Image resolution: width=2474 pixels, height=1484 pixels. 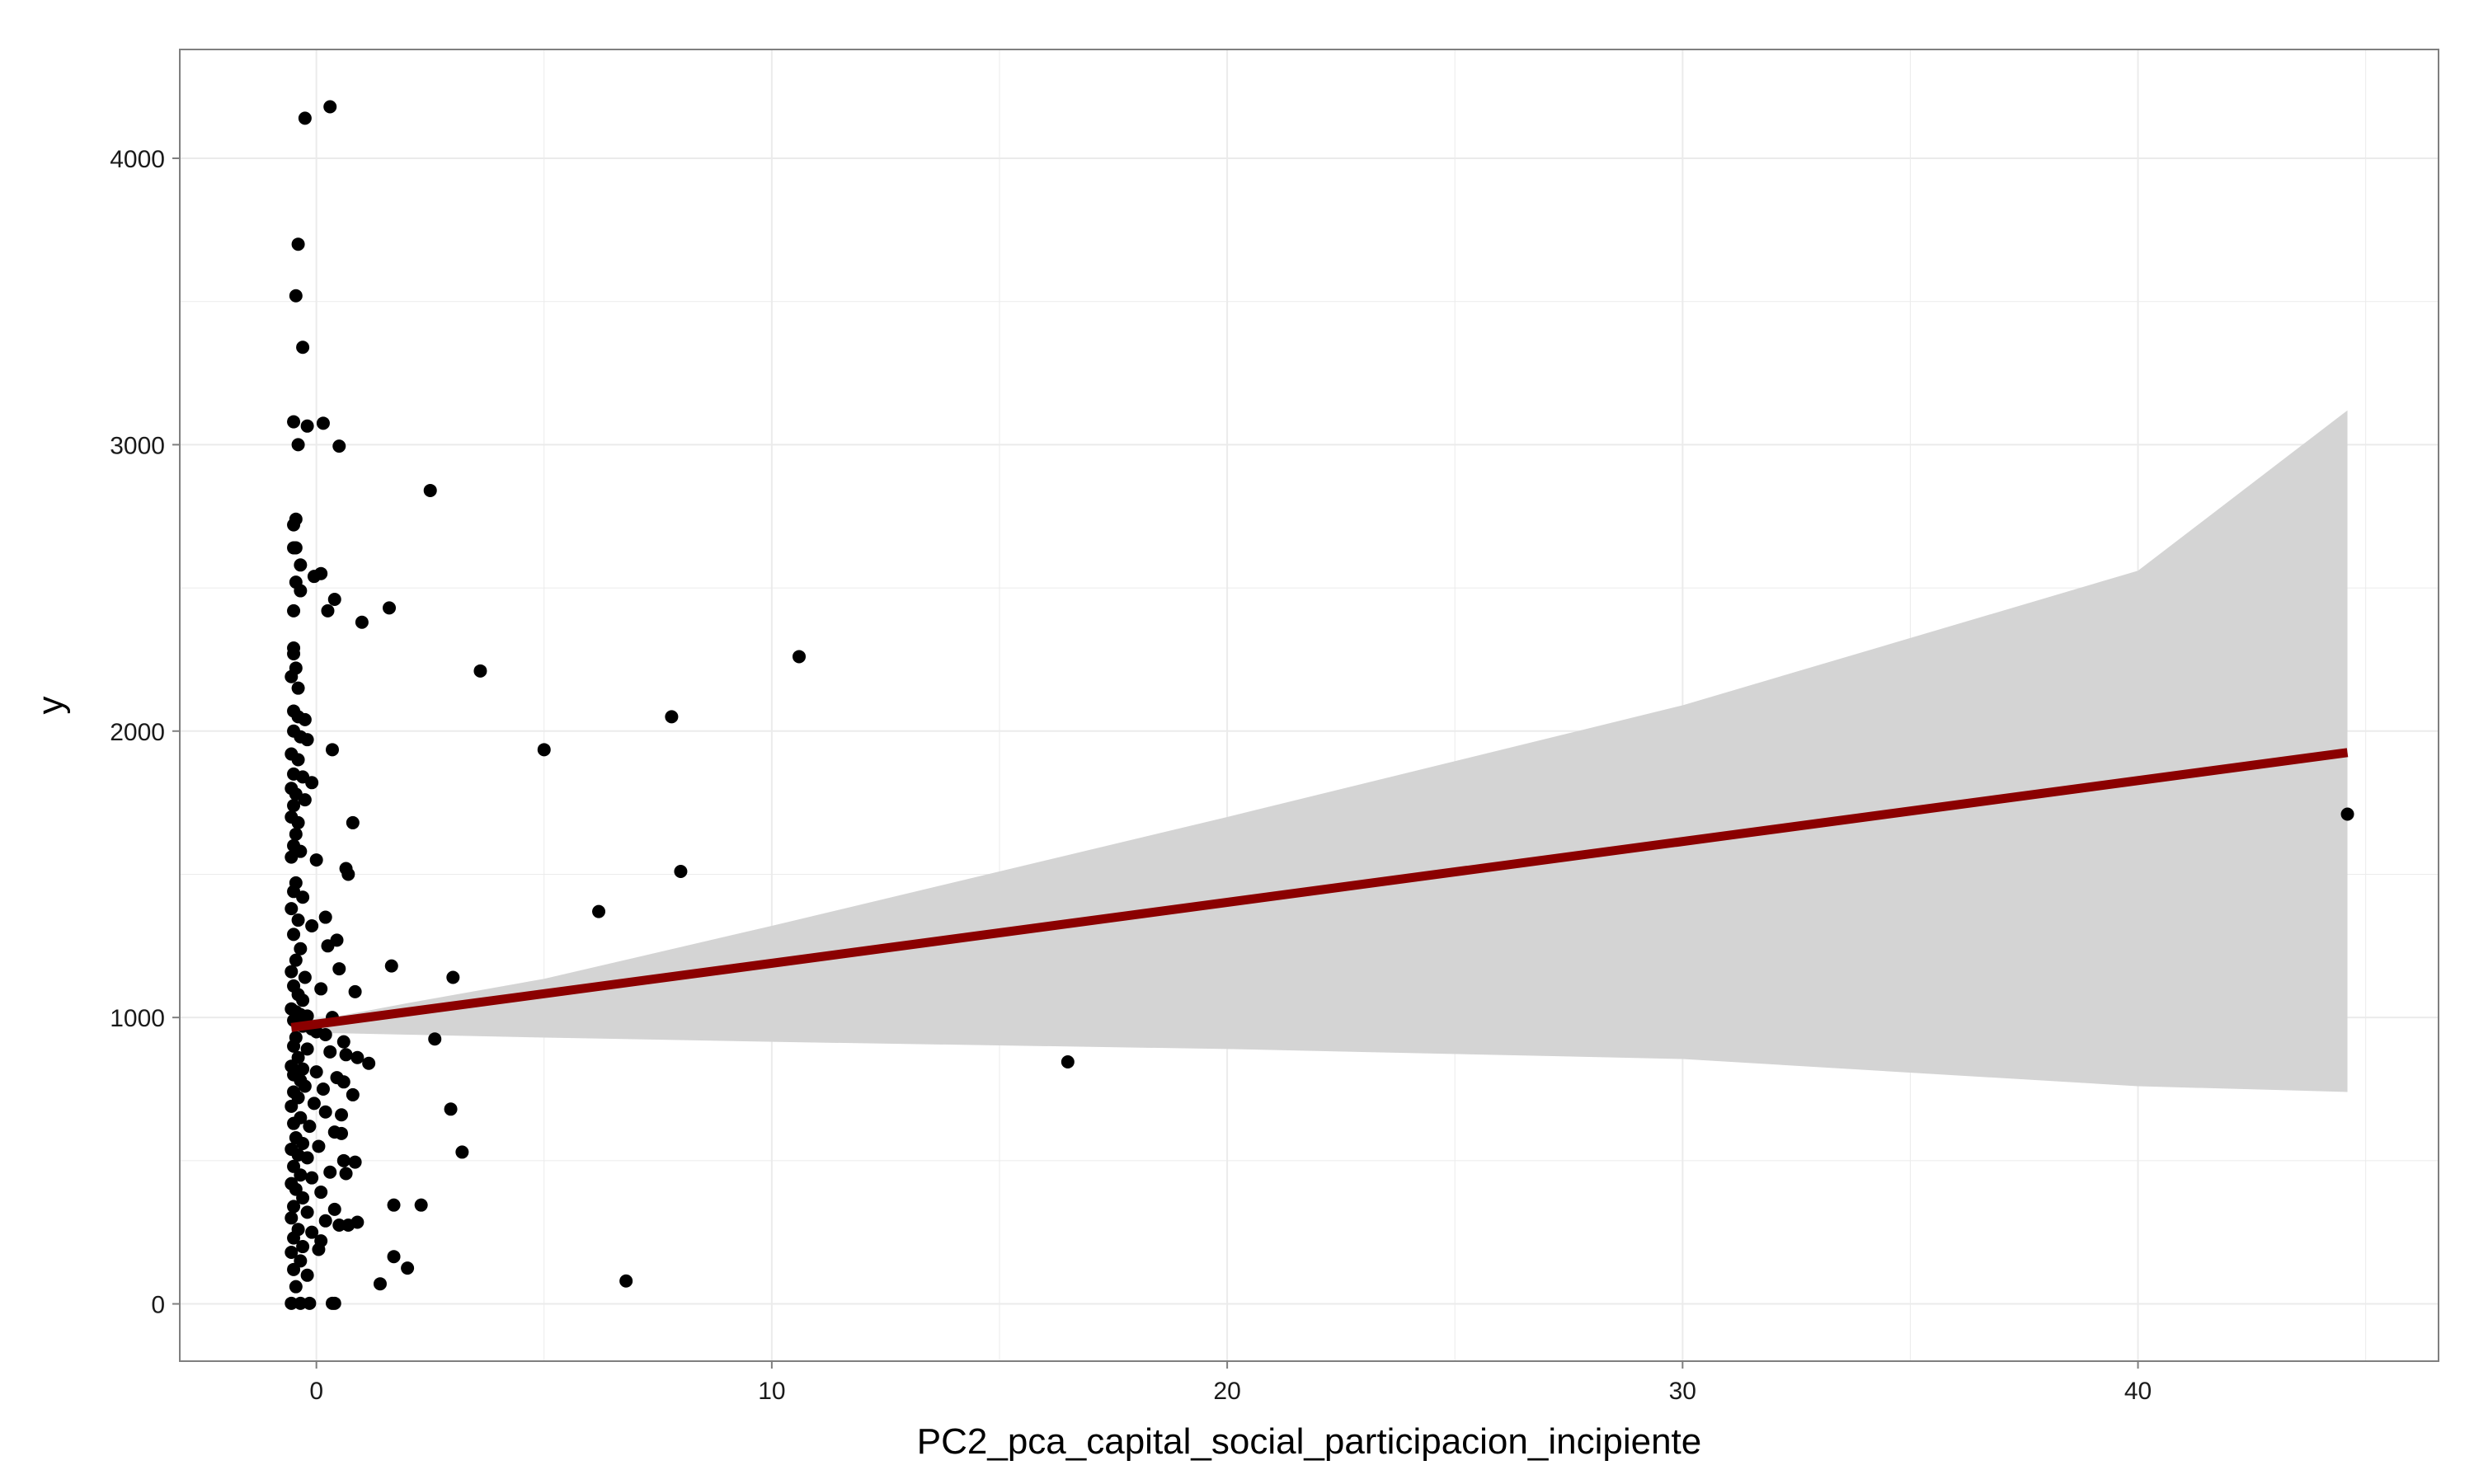 What do you see at coordinates (137, 445) in the screenshot?
I see `y-tick-label: 3000` at bounding box center [137, 445].